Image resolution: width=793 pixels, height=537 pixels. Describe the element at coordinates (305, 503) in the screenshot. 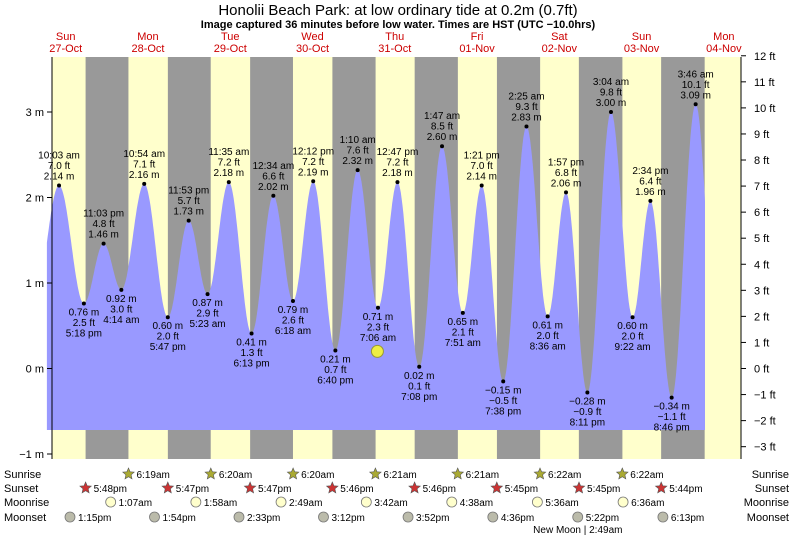

I see `moonrise-time: 2:49am` at that location.